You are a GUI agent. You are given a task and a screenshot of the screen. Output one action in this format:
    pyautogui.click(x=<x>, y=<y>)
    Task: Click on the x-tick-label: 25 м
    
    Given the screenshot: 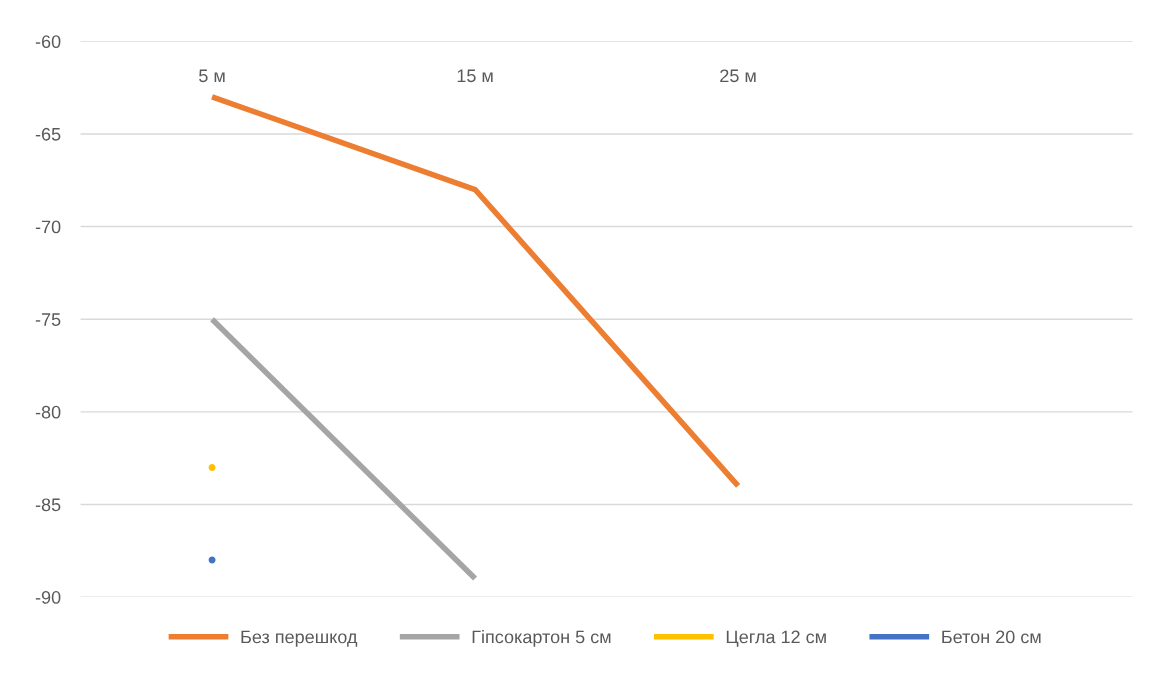 What is the action you would take?
    pyautogui.click(x=738, y=76)
    